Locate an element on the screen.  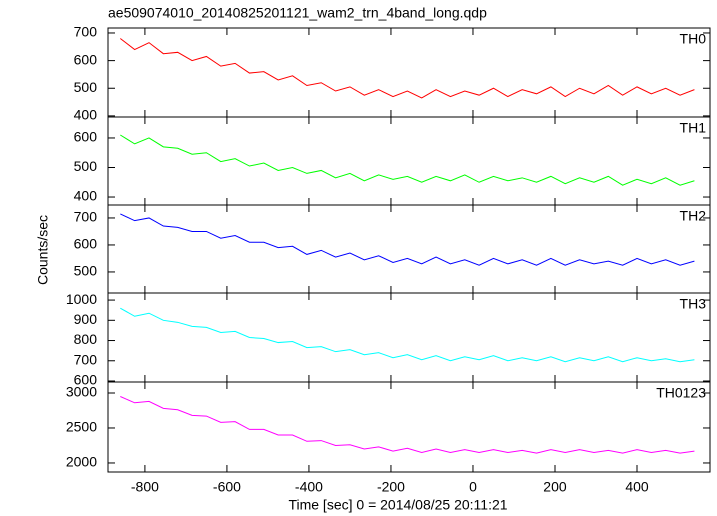
x-tick-label: -800 is located at coordinates (145, 487).